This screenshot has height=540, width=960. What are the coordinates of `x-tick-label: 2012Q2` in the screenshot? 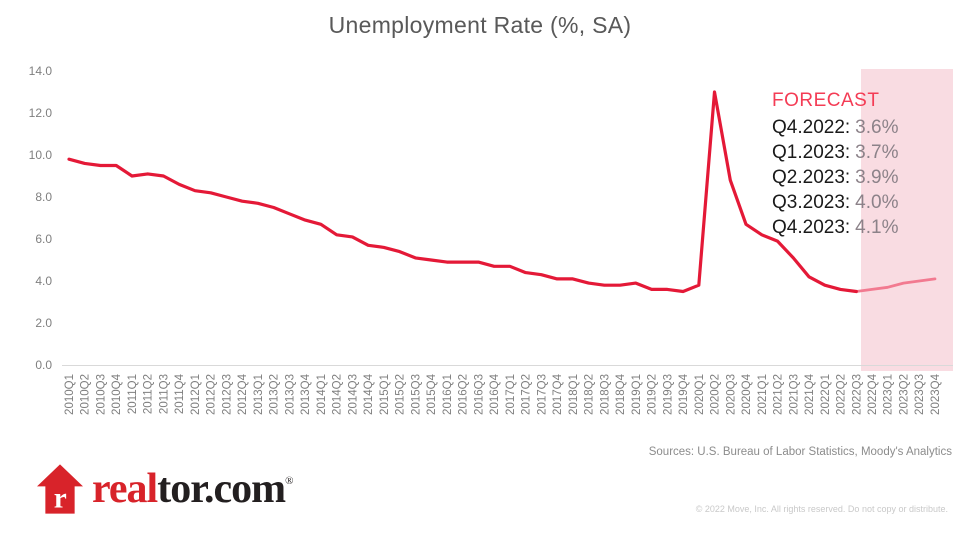 It's located at (212, 394).